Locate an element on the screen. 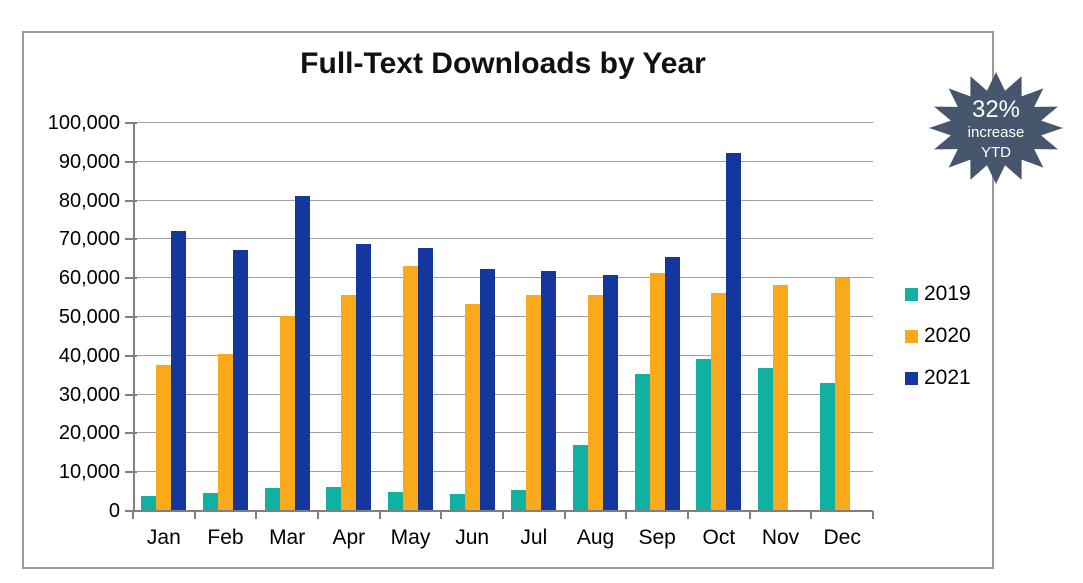 This screenshot has width=1083, height=583. y-tick-label: 90,000 is located at coordinates (89, 161).